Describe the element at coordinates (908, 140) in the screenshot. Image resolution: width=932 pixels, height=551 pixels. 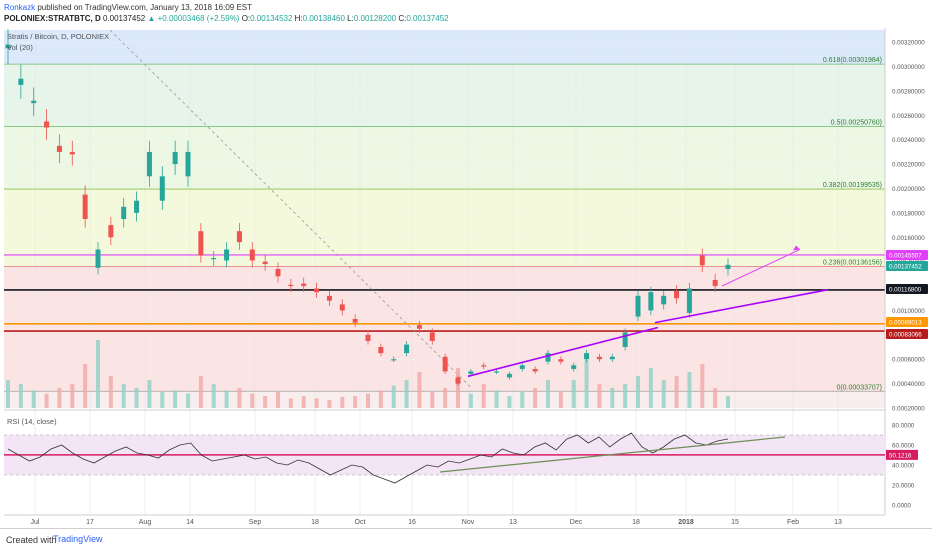
I see `y-tick-label: 0.00240000` at that location.